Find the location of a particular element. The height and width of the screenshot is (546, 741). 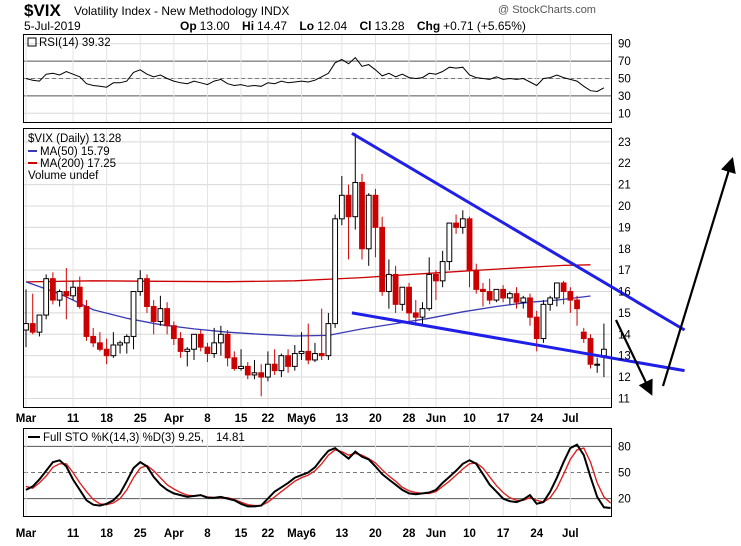

price-tick-label: 16 is located at coordinates (624, 293).